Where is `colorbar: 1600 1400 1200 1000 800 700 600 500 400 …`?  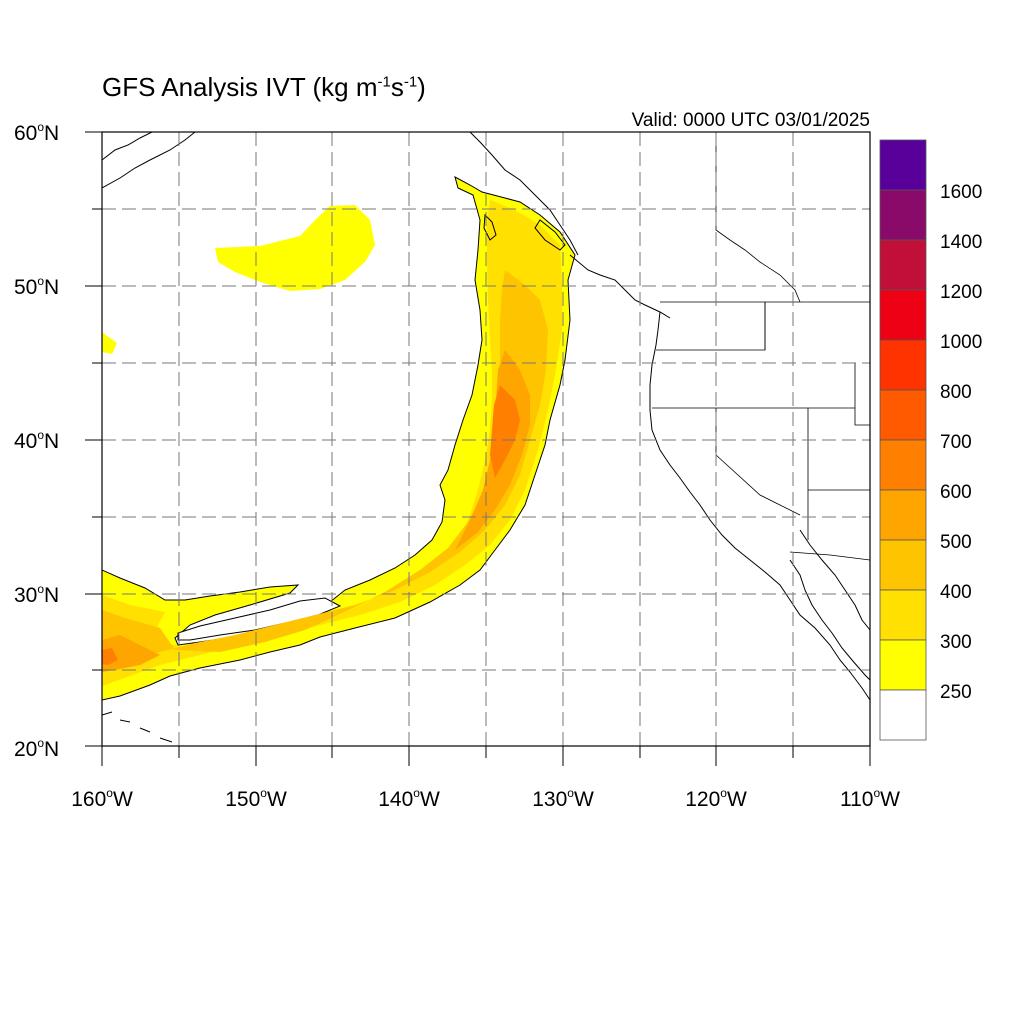 colorbar: 1600 1400 1200 1000 800 700 600 500 400 … is located at coordinates (930, 440).